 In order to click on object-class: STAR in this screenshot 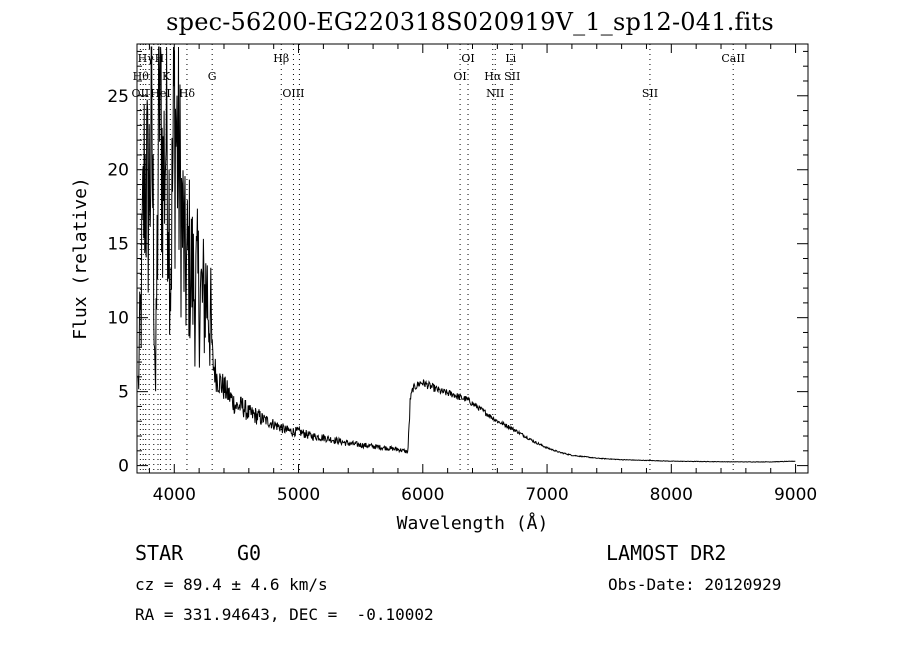, I will do `click(159, 553)`.